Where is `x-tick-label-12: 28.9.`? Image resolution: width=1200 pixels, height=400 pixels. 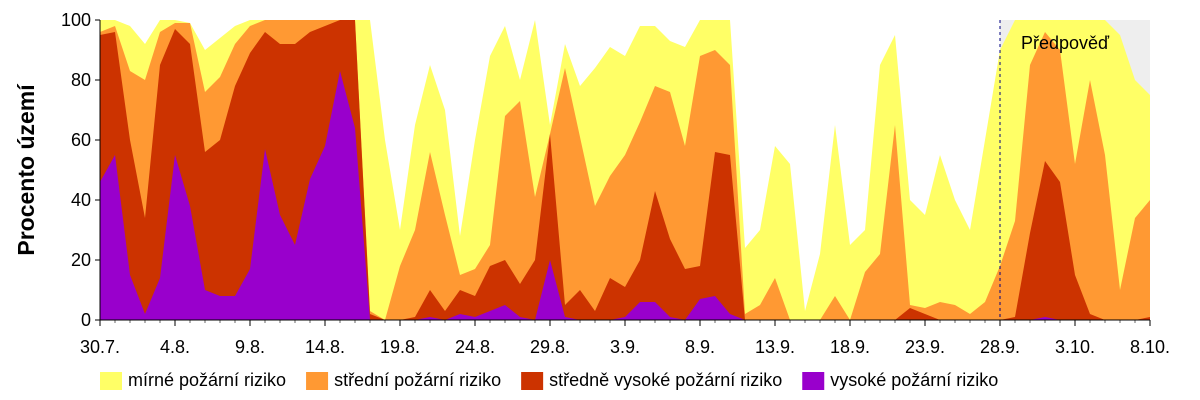
x-tick-label-12: 28.9. is located at coordinates (1000, 347).